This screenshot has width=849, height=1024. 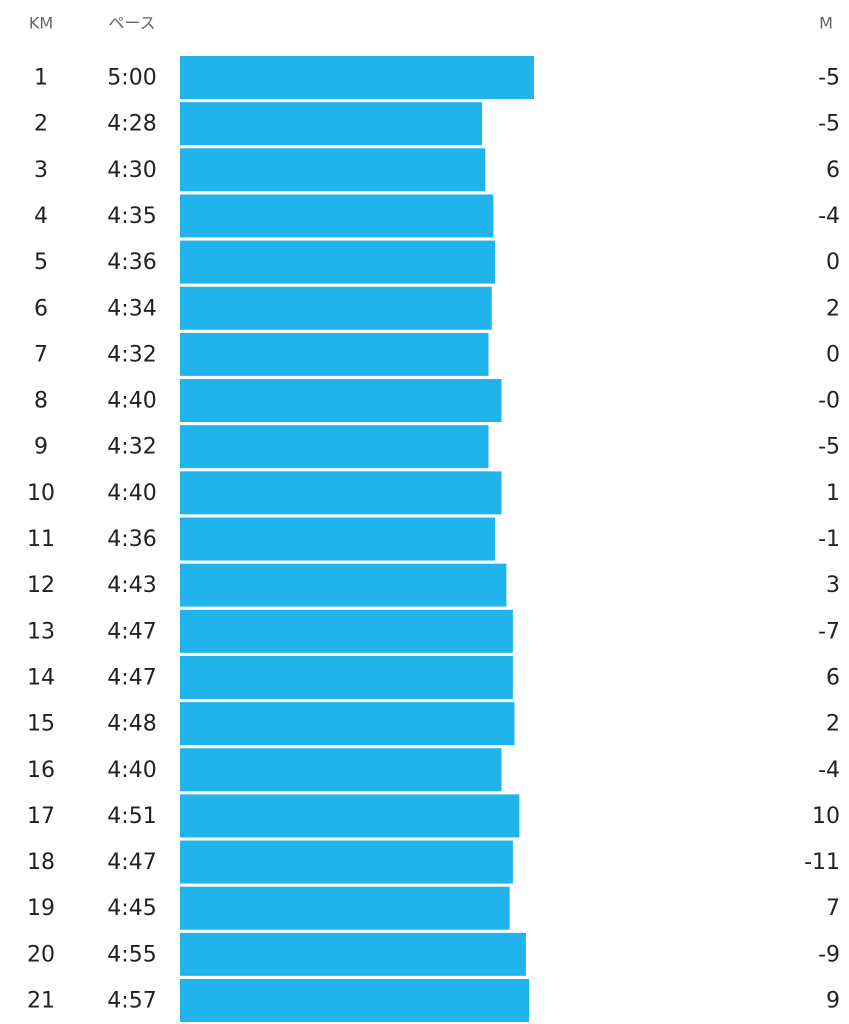 I want to click on km-label: 15, so click(x=41, y=724).